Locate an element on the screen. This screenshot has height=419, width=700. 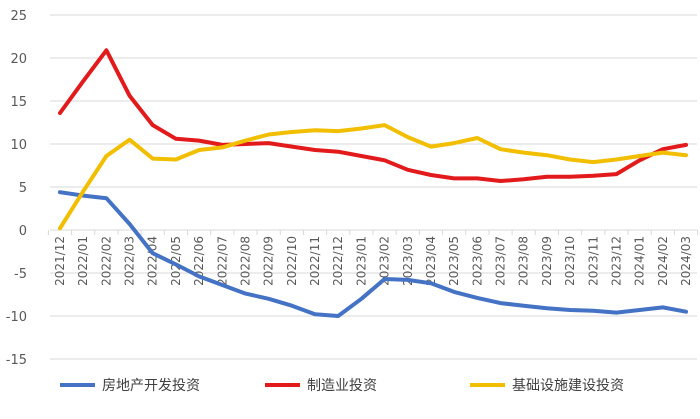
legend: 房地产开发投资 制造业投资 基础设施建设投资 is located at coordinates (342, 385).